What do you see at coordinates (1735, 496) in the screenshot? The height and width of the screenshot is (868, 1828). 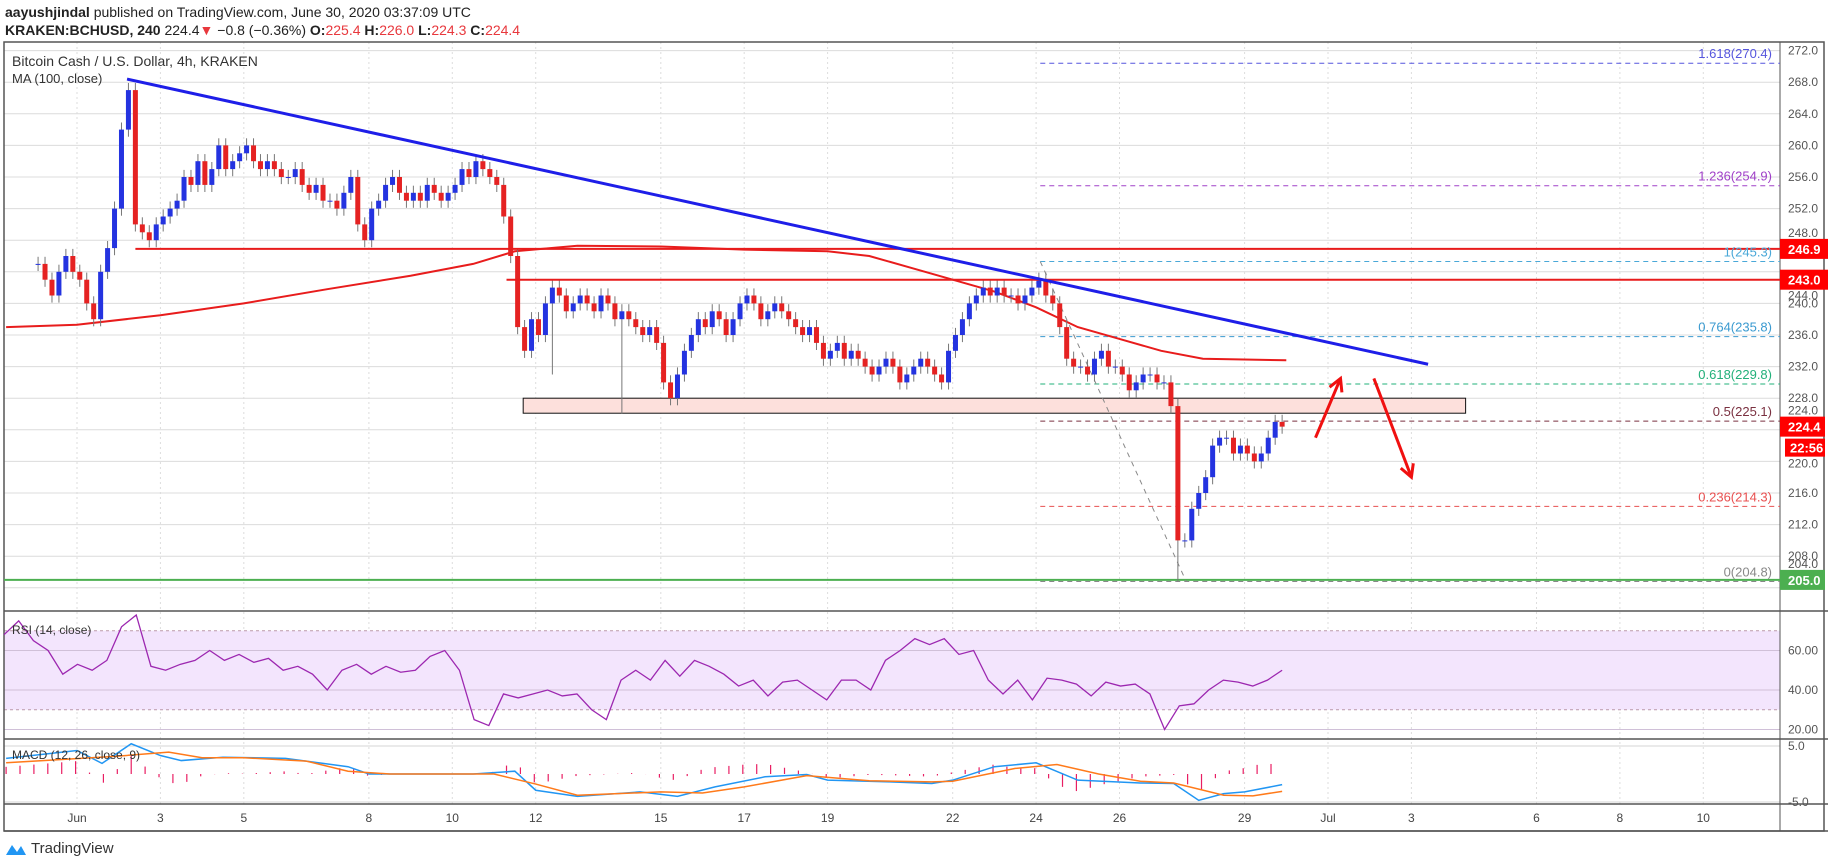 I see `fib-level-label: 0.236(214.3)` at bounding box center [1735, 496].